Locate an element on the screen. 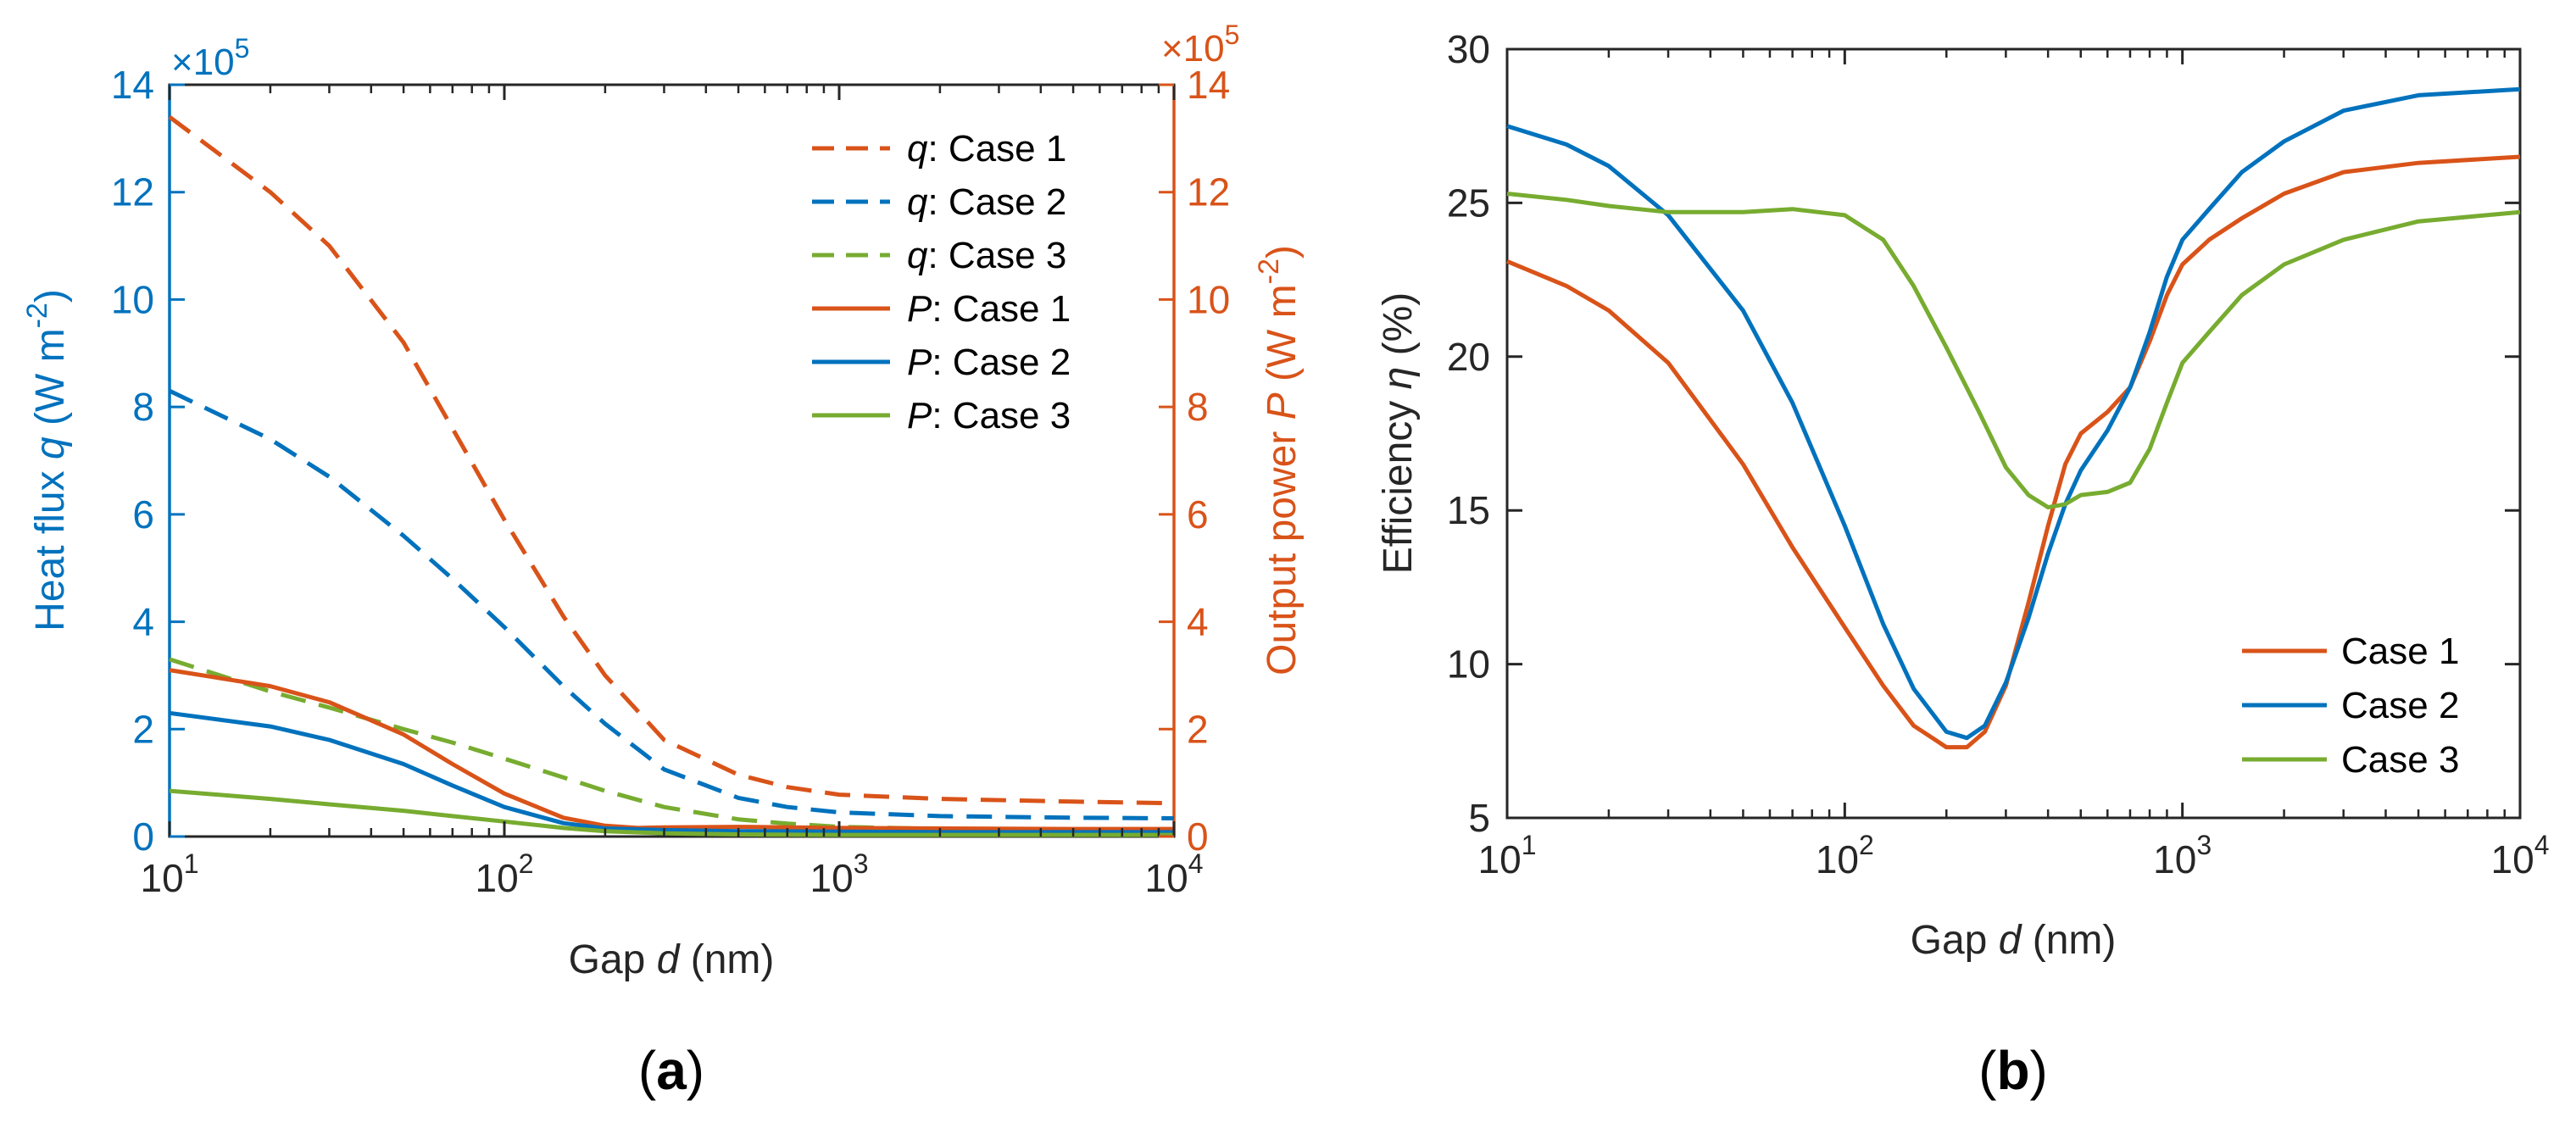 The width and height of the screenshot is (2576, 1123). panel-b-ytick-label: 30 is located at coordinates (1468, 49).